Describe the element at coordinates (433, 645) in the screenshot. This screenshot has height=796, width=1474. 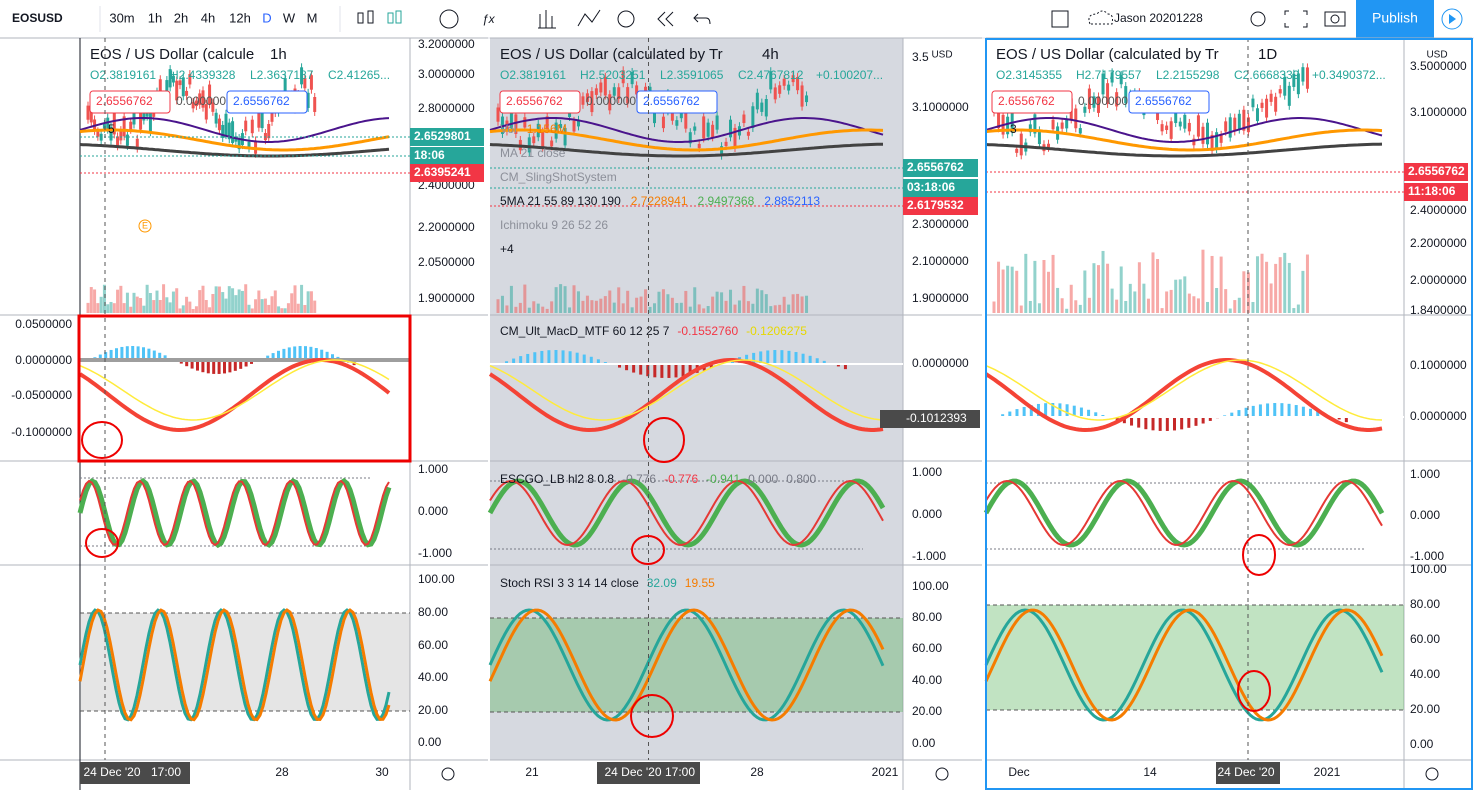
I see `axis-label: 60.00` at that location.